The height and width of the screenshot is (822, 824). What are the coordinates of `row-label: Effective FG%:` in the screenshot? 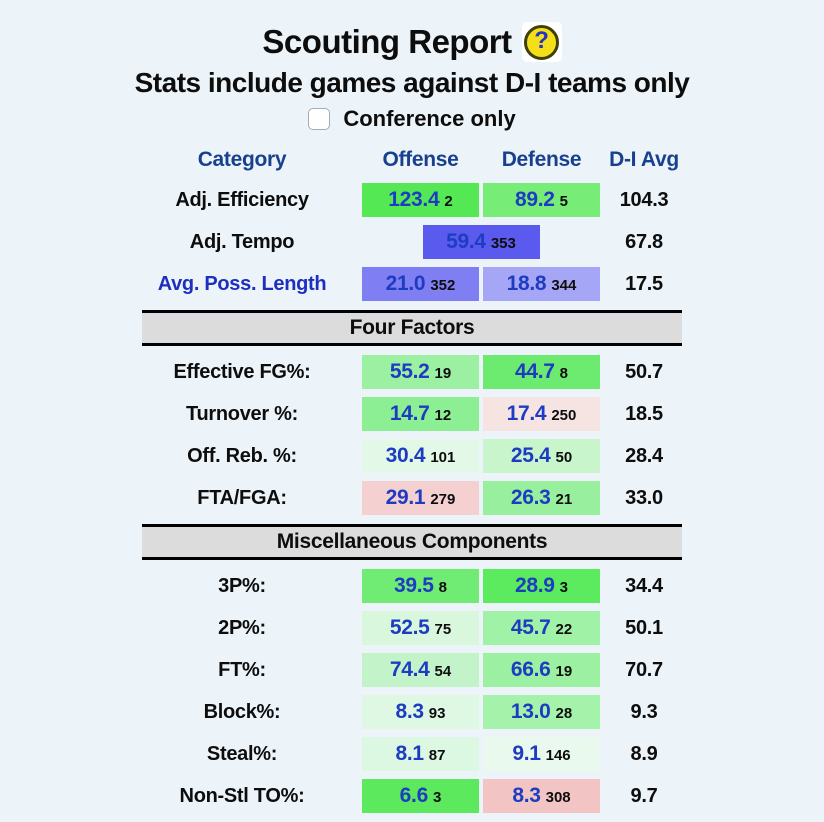 It's located at (242, 371).